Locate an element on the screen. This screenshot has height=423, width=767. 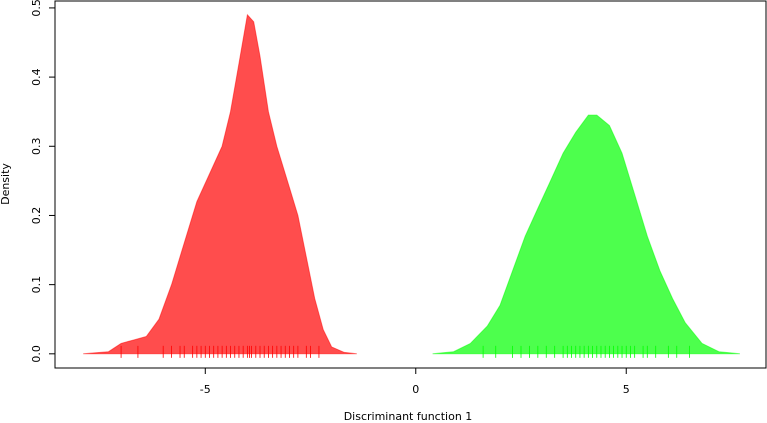
y-tick-label: 0.5 is located at coordinates (36, 8).